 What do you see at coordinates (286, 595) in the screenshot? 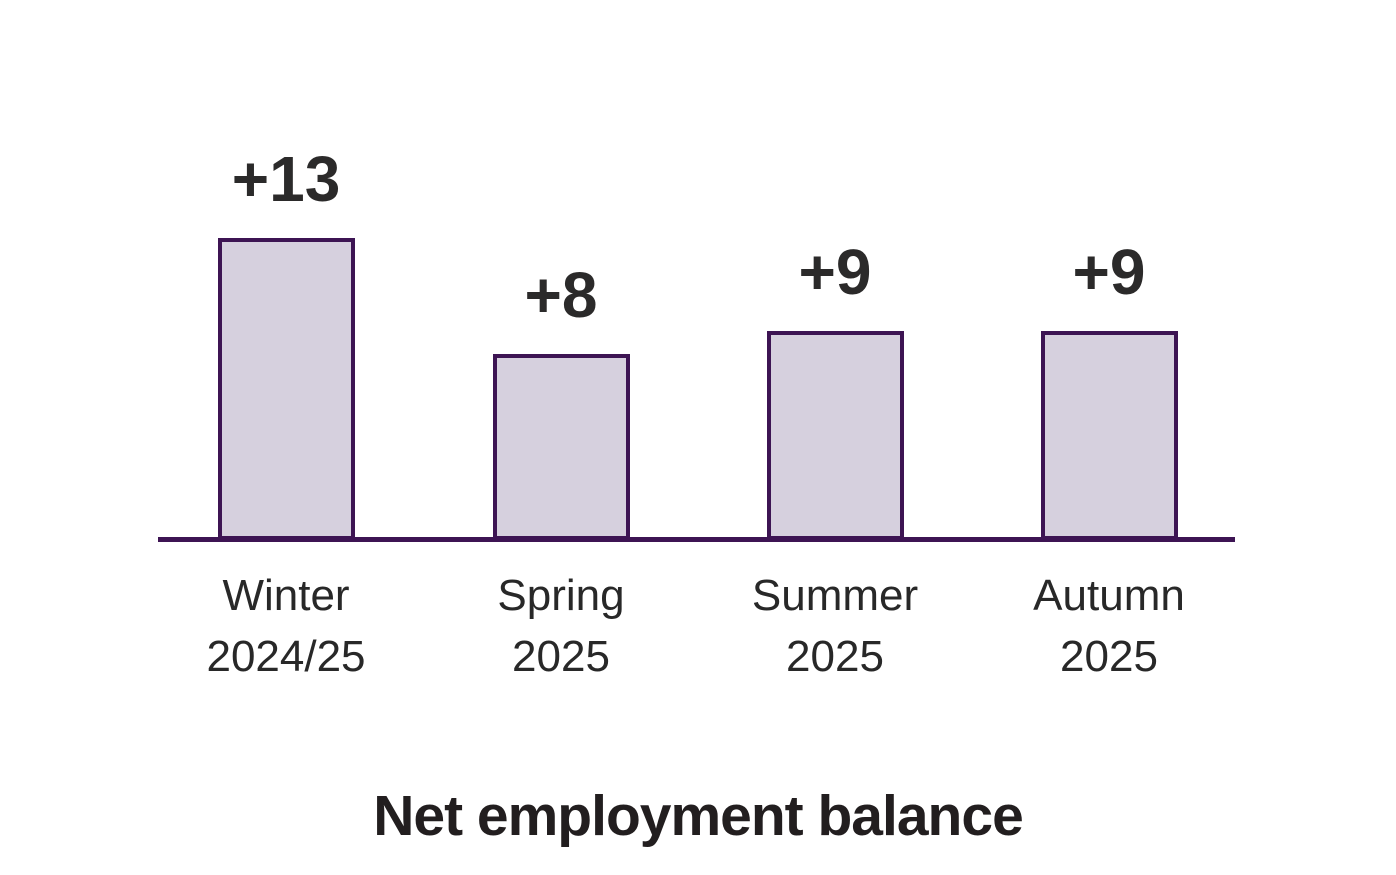
I see `category-label-line: Winter` at bounding box center [286, 595].